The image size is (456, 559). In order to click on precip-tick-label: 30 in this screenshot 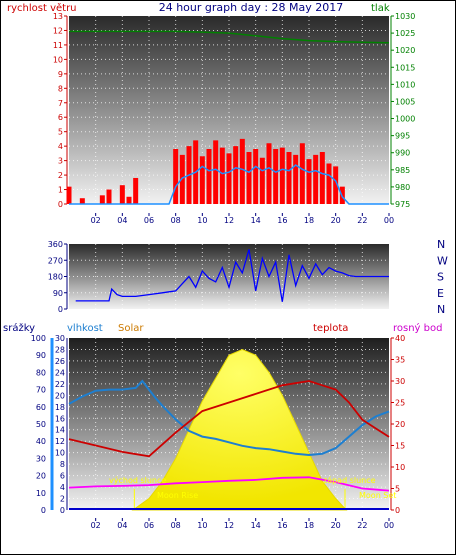, I will do `click(41, 458)`.